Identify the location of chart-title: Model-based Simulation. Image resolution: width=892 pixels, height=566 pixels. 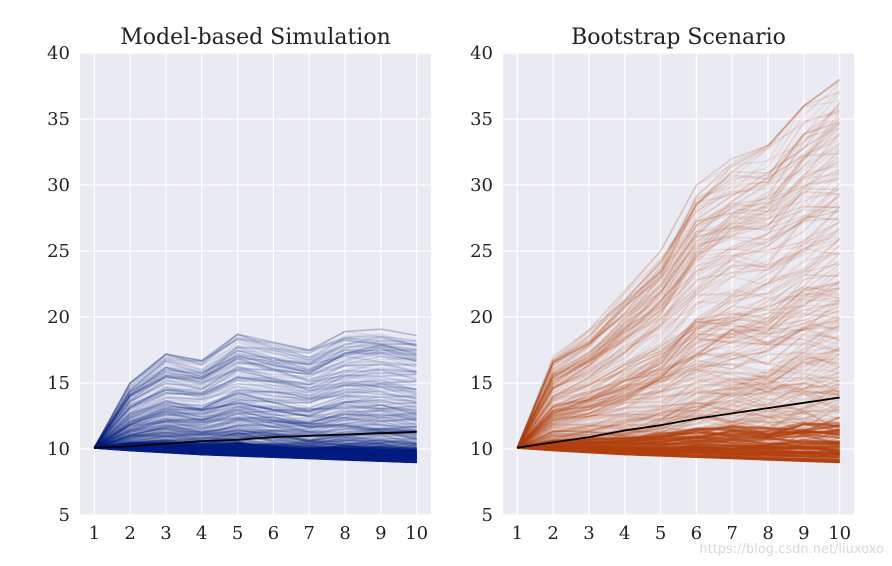
(255, 37).